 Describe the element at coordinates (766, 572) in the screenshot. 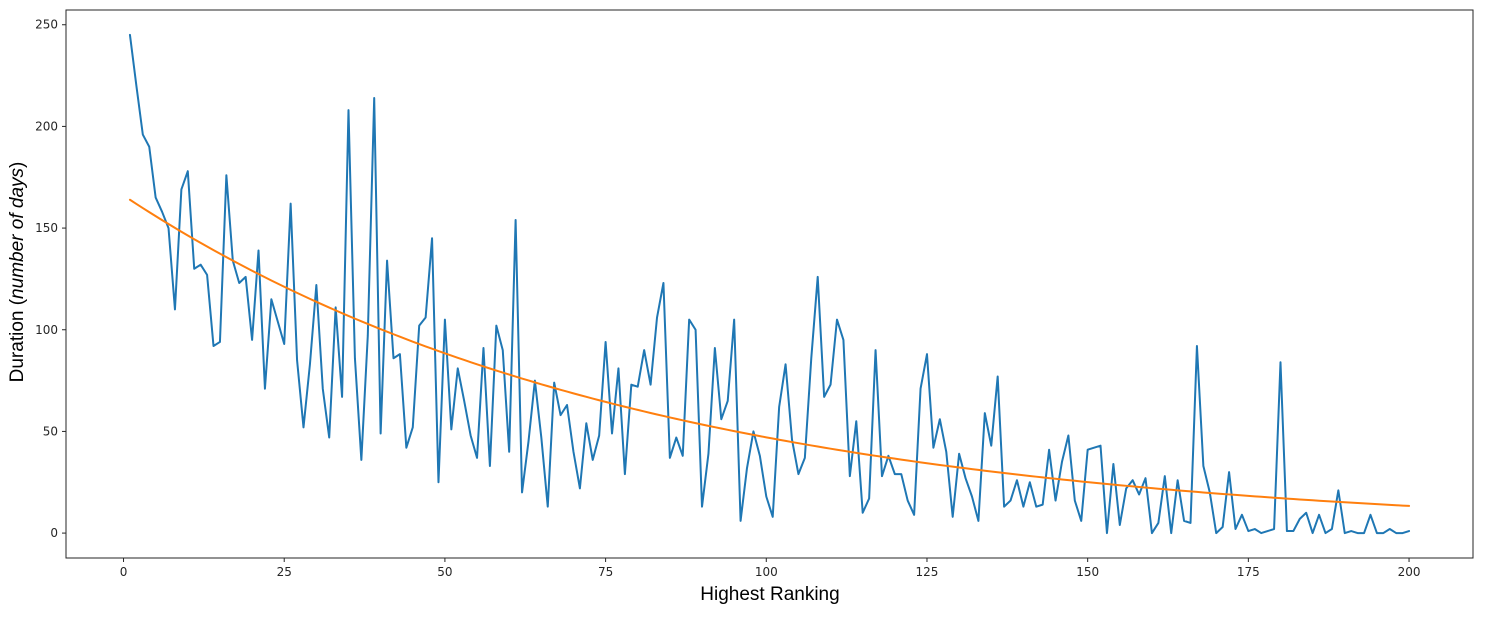

I see `x-tick-label: 100` at that location.